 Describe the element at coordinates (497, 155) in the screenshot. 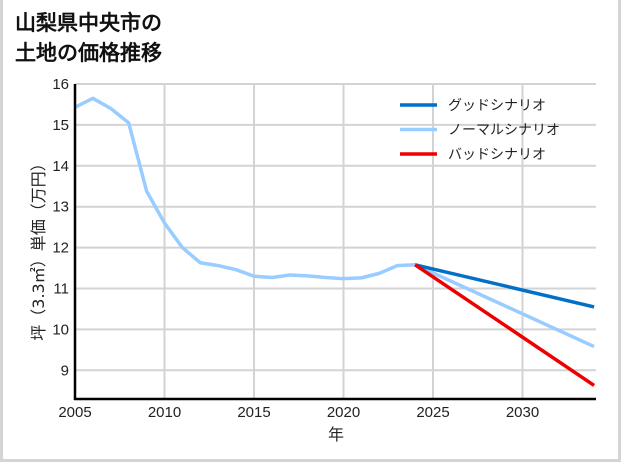

I see `legend-label: バッドシナリオ` at that location.